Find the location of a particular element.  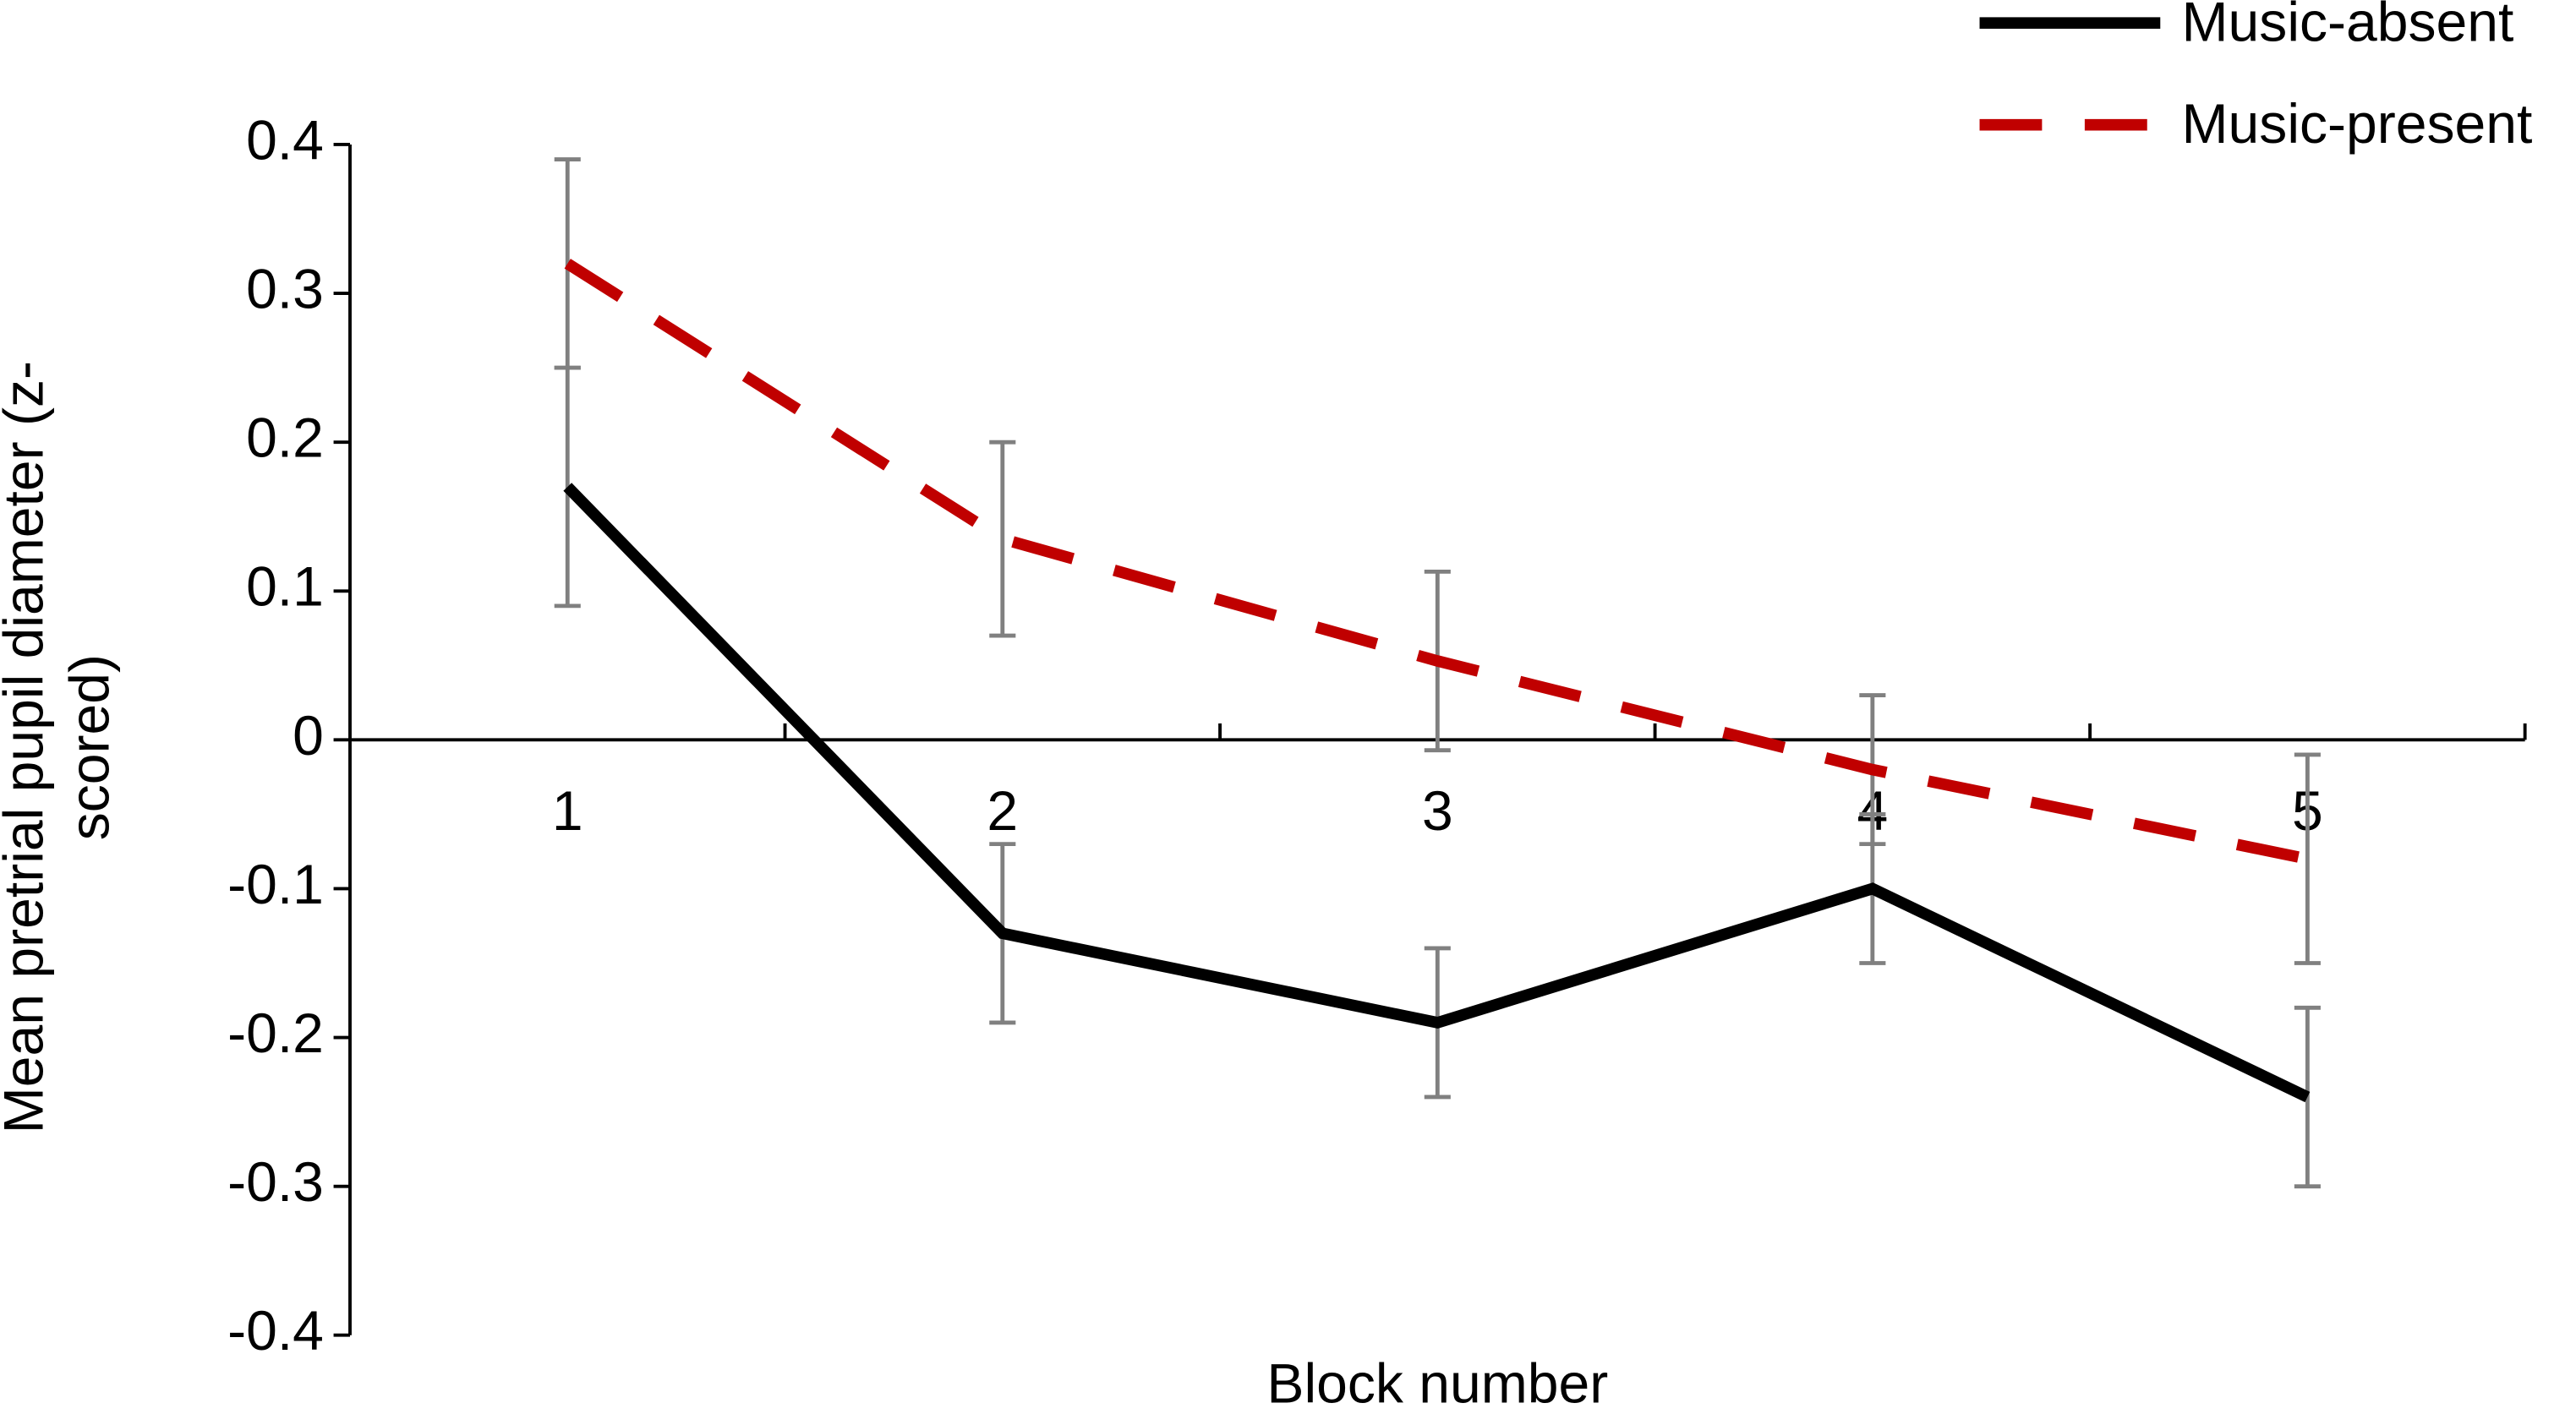

x-tick-label: 1 is located at coordinates (567, 810).